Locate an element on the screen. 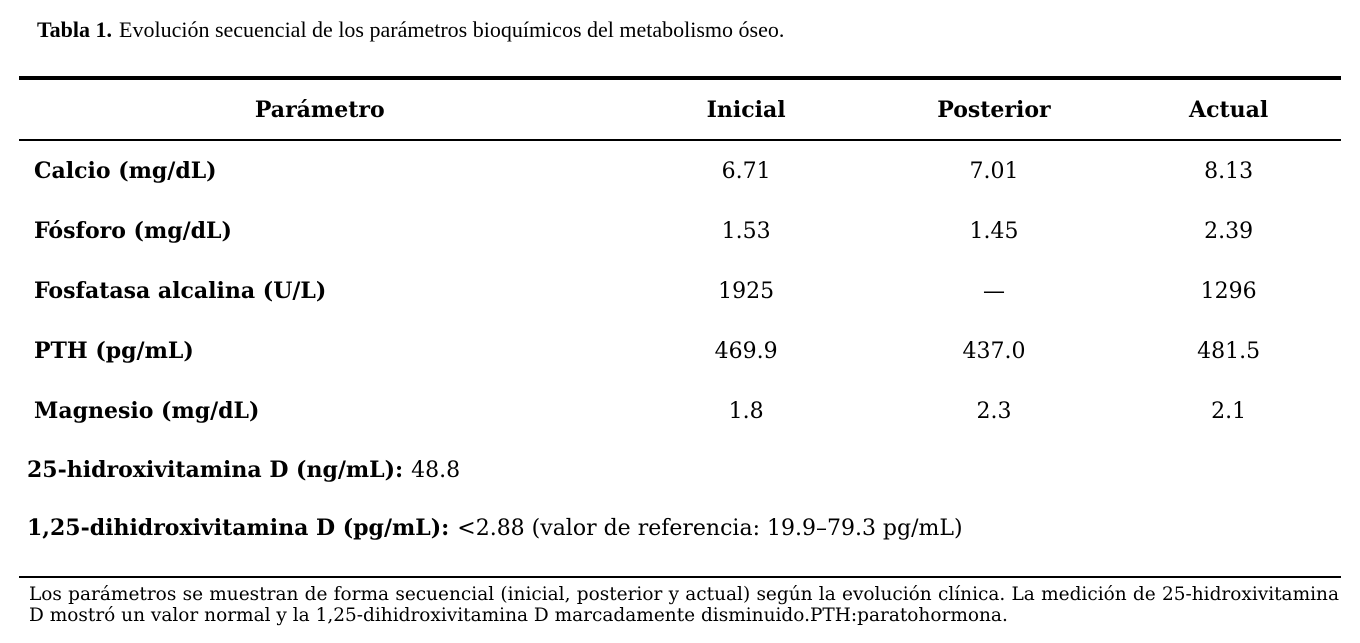 This screenshot has height=643, width=1360. cell-inicial: 1.53 is located at coordinates (746, 231).